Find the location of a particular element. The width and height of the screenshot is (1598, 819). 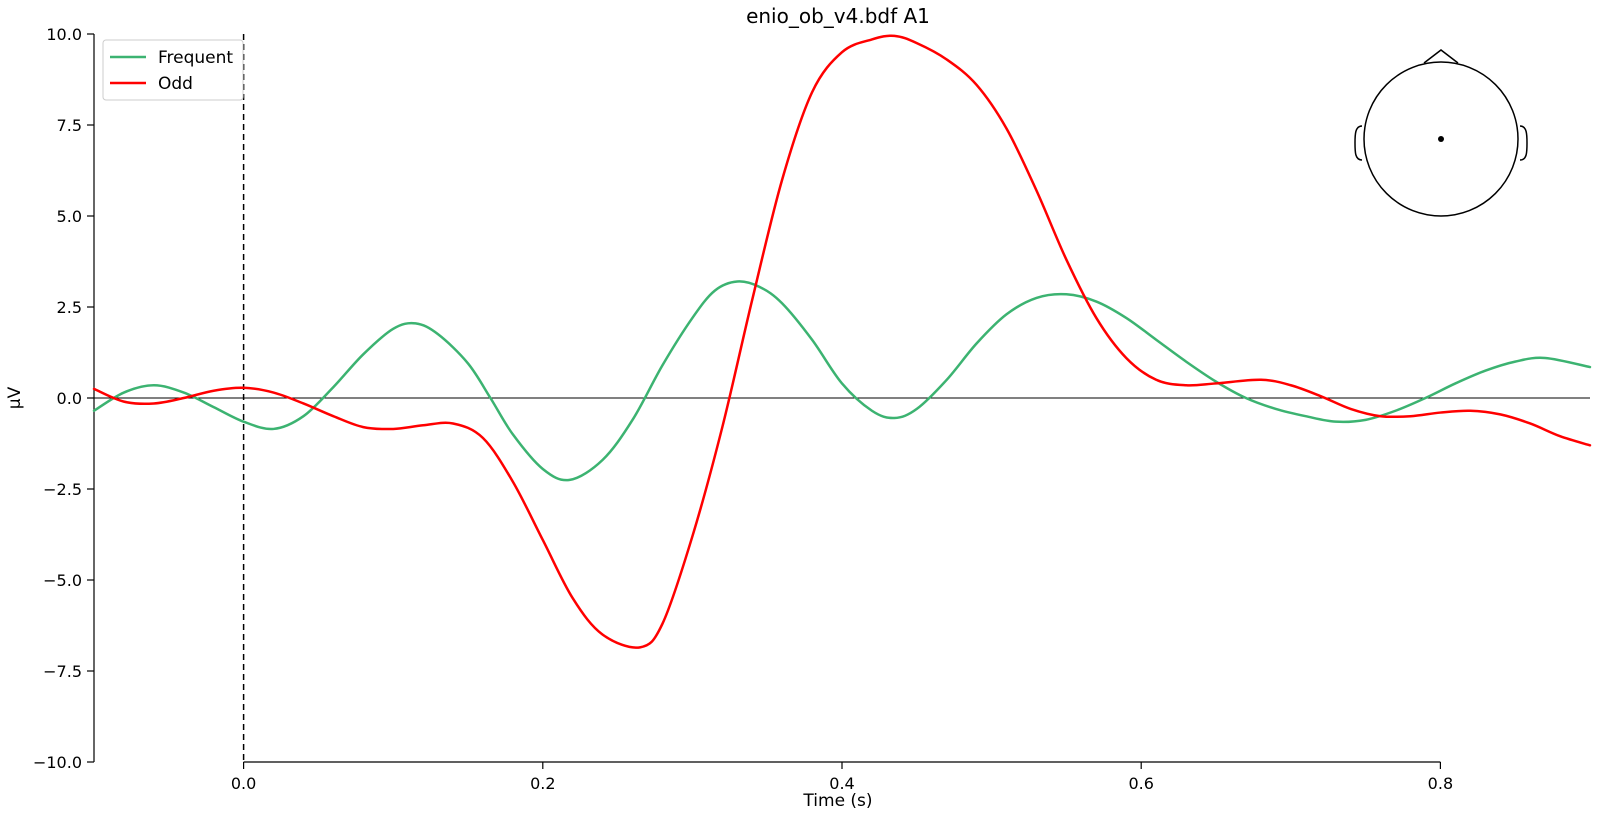

x-tick-label: 0.2 is located at coordinates (542, 783).